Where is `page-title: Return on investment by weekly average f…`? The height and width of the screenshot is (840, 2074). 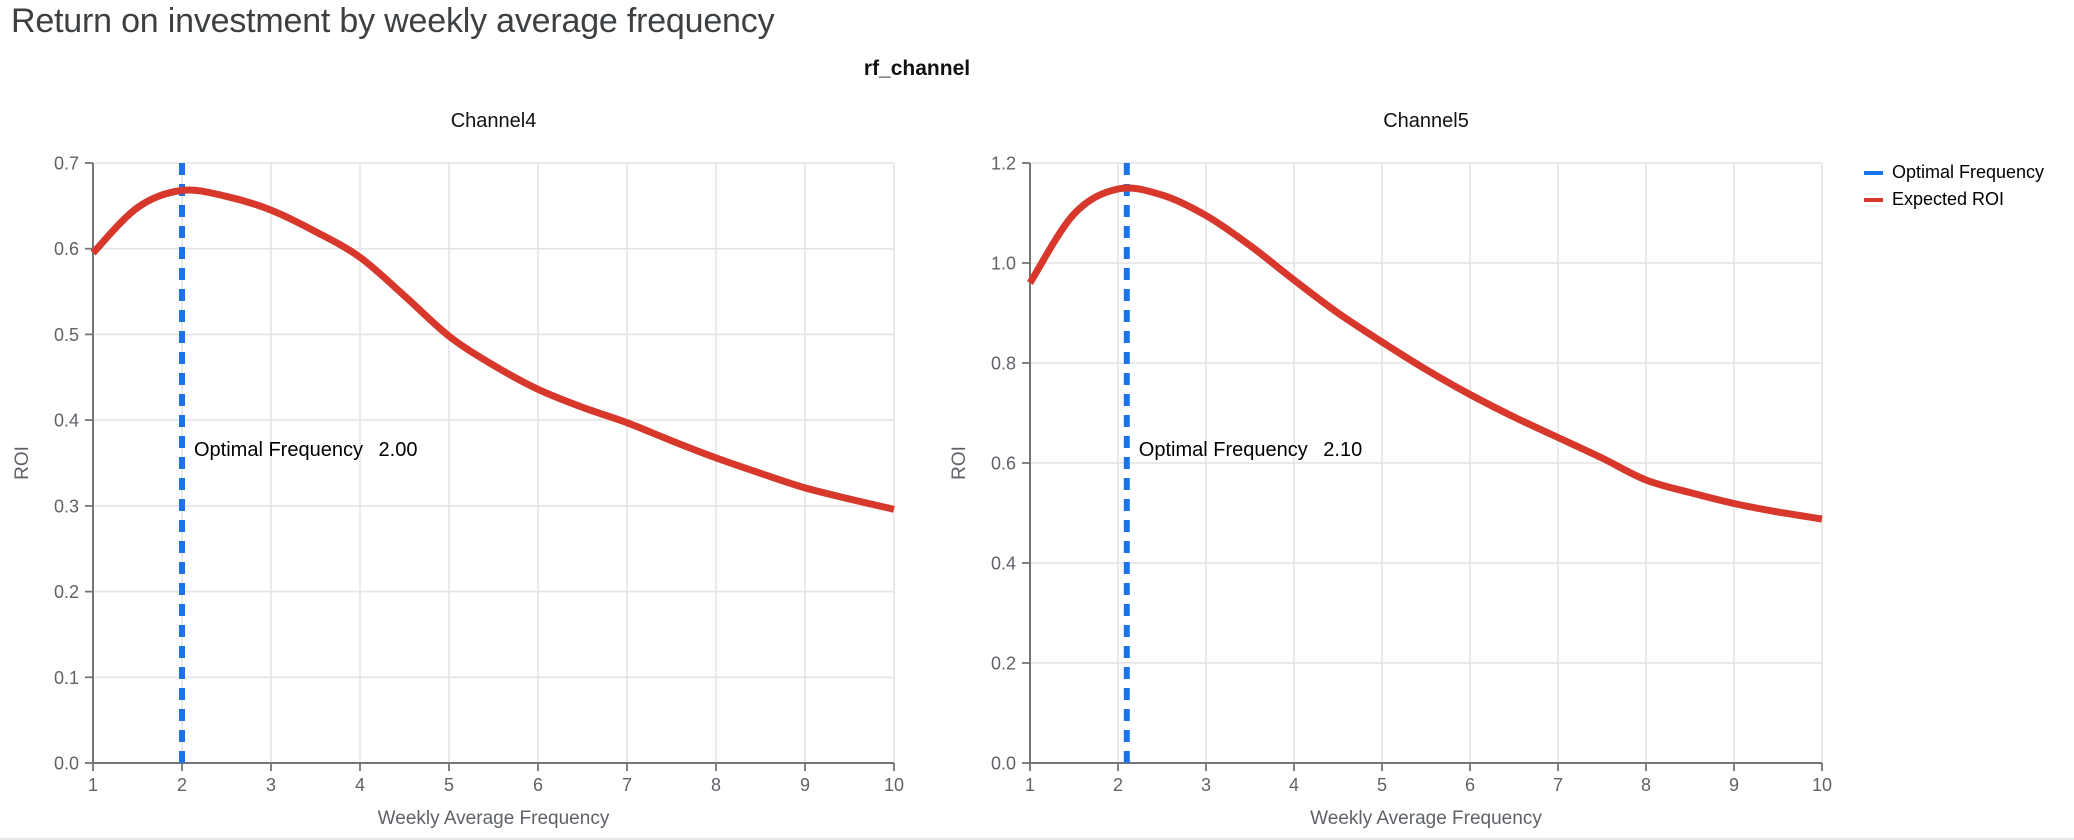
page-title: Return on investment by weekly average f… is located at coordinates (393, 21).